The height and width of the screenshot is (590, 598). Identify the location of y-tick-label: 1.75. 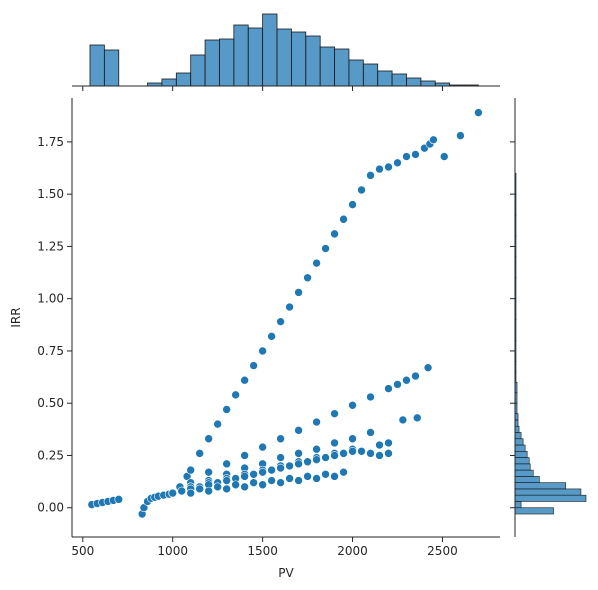
(50, 142).